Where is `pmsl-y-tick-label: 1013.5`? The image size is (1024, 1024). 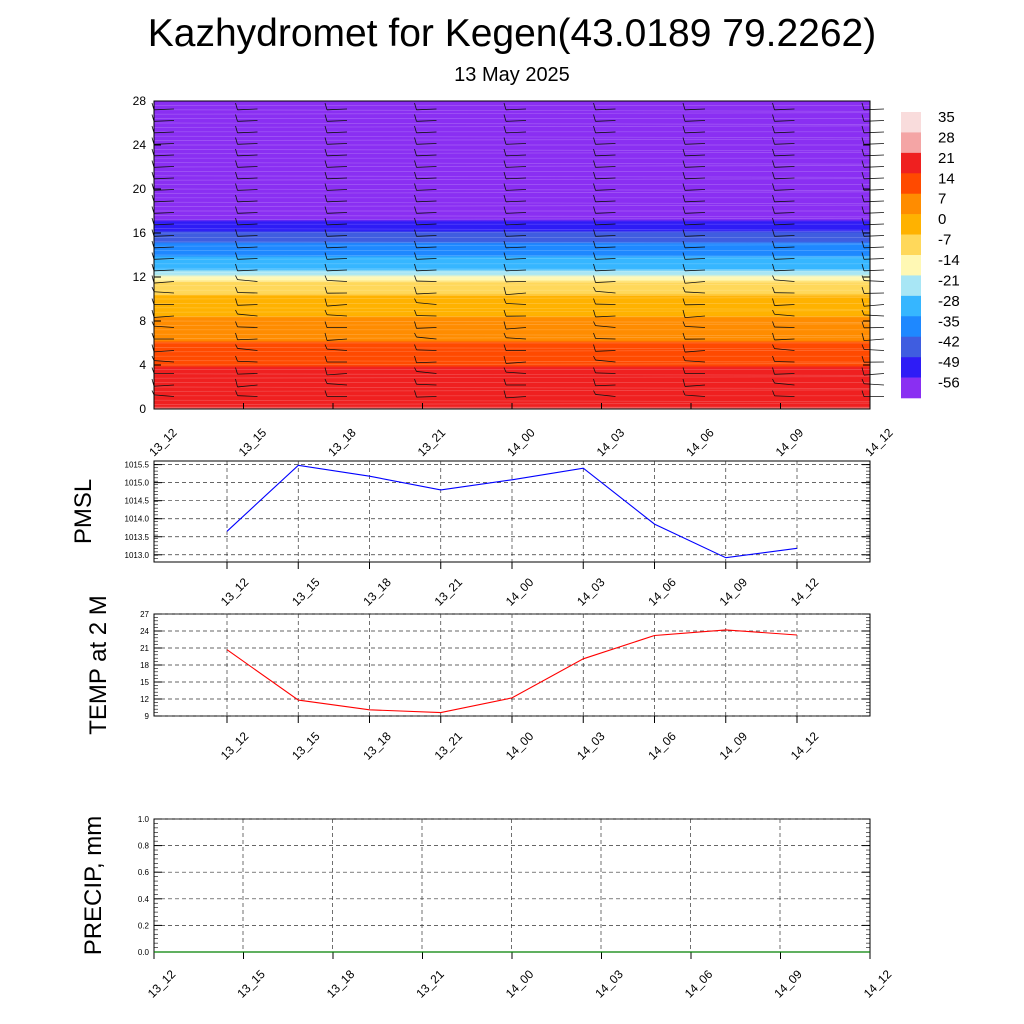
pmsl-y-tick-label: 1013.5 is located at coordinates (137, 537).